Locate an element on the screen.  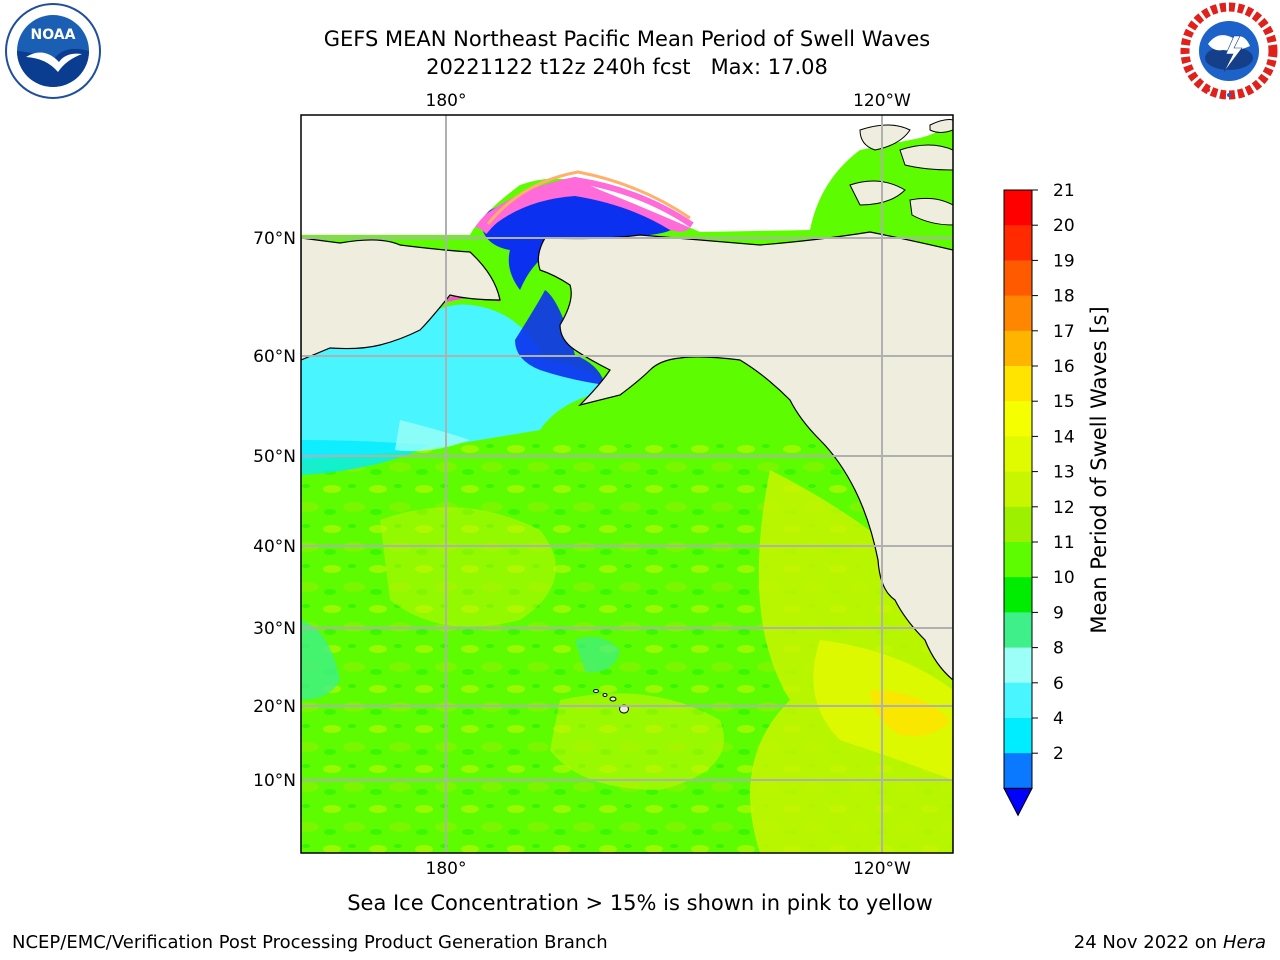
blue-low-period-bering is located at coordinates (560, 337).